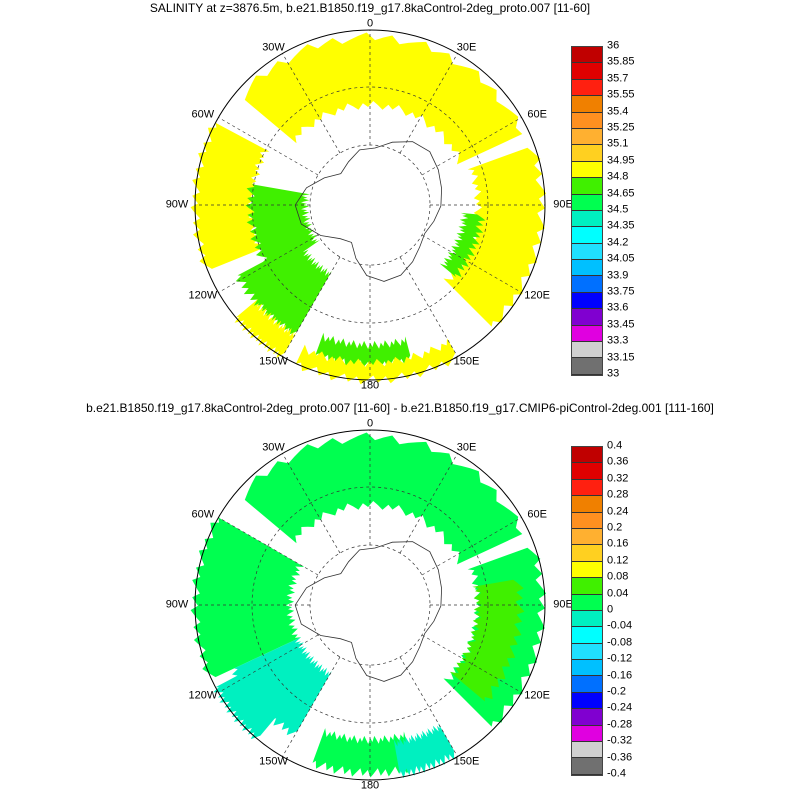 The height and width of the screenshot is (800, 800). I want to click on longitude-label-180: 180, so click(370, 385).